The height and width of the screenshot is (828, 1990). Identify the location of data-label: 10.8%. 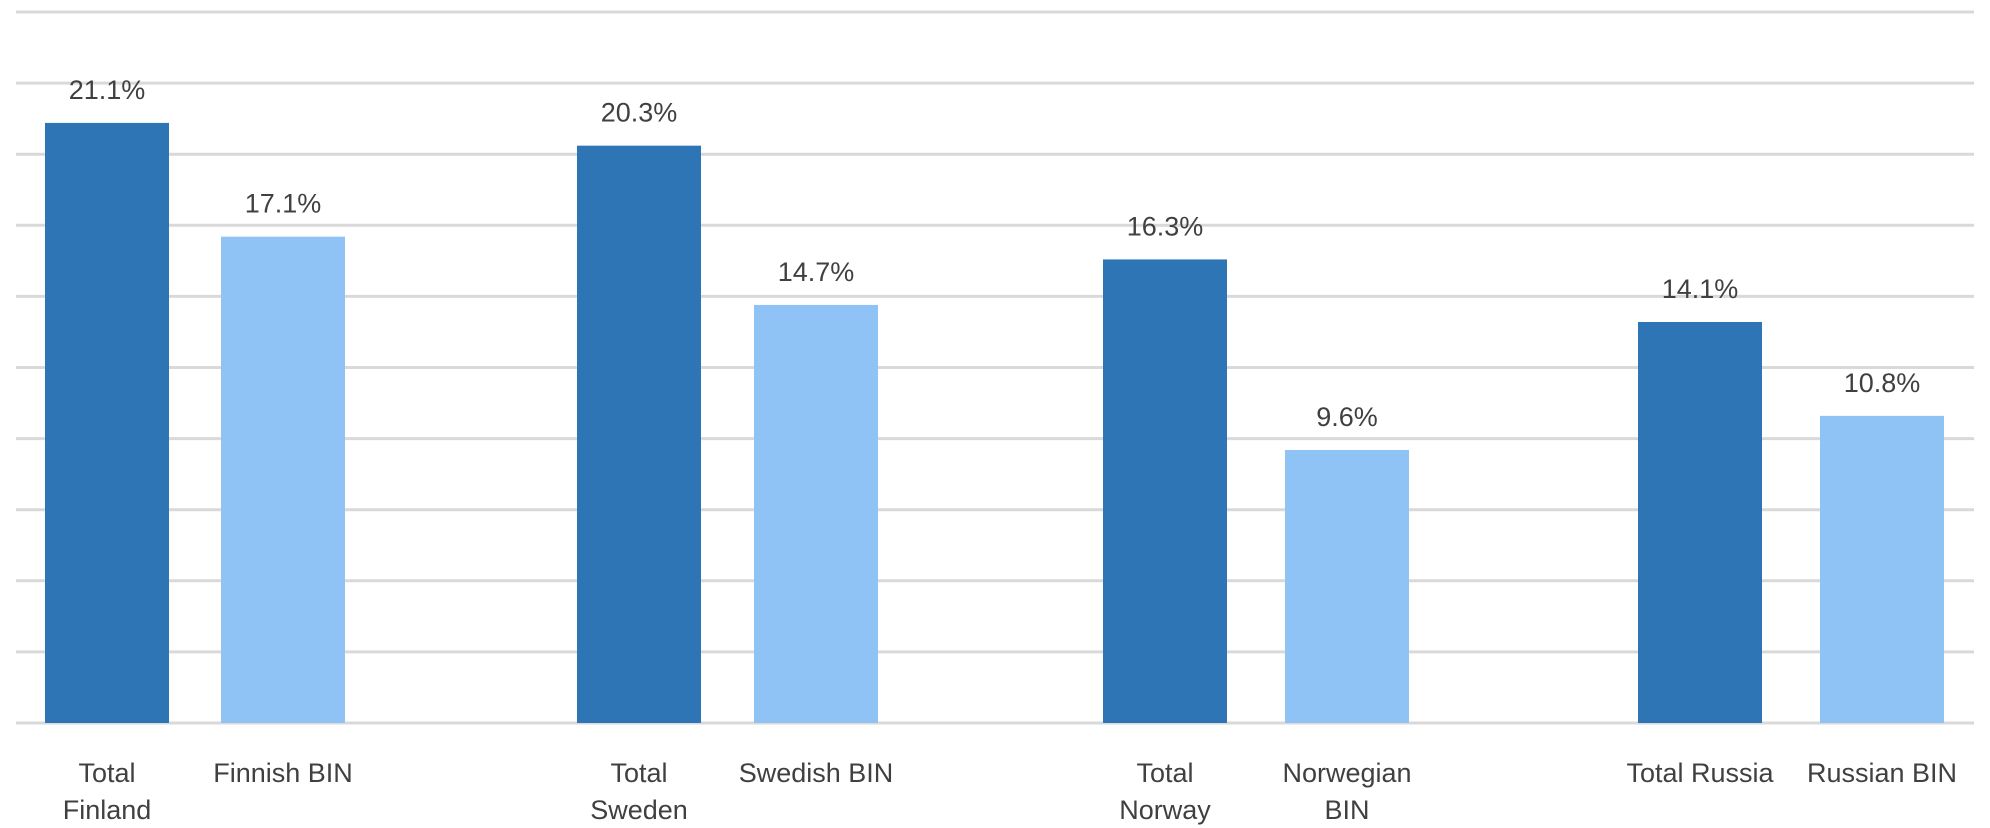
(1882, 383).